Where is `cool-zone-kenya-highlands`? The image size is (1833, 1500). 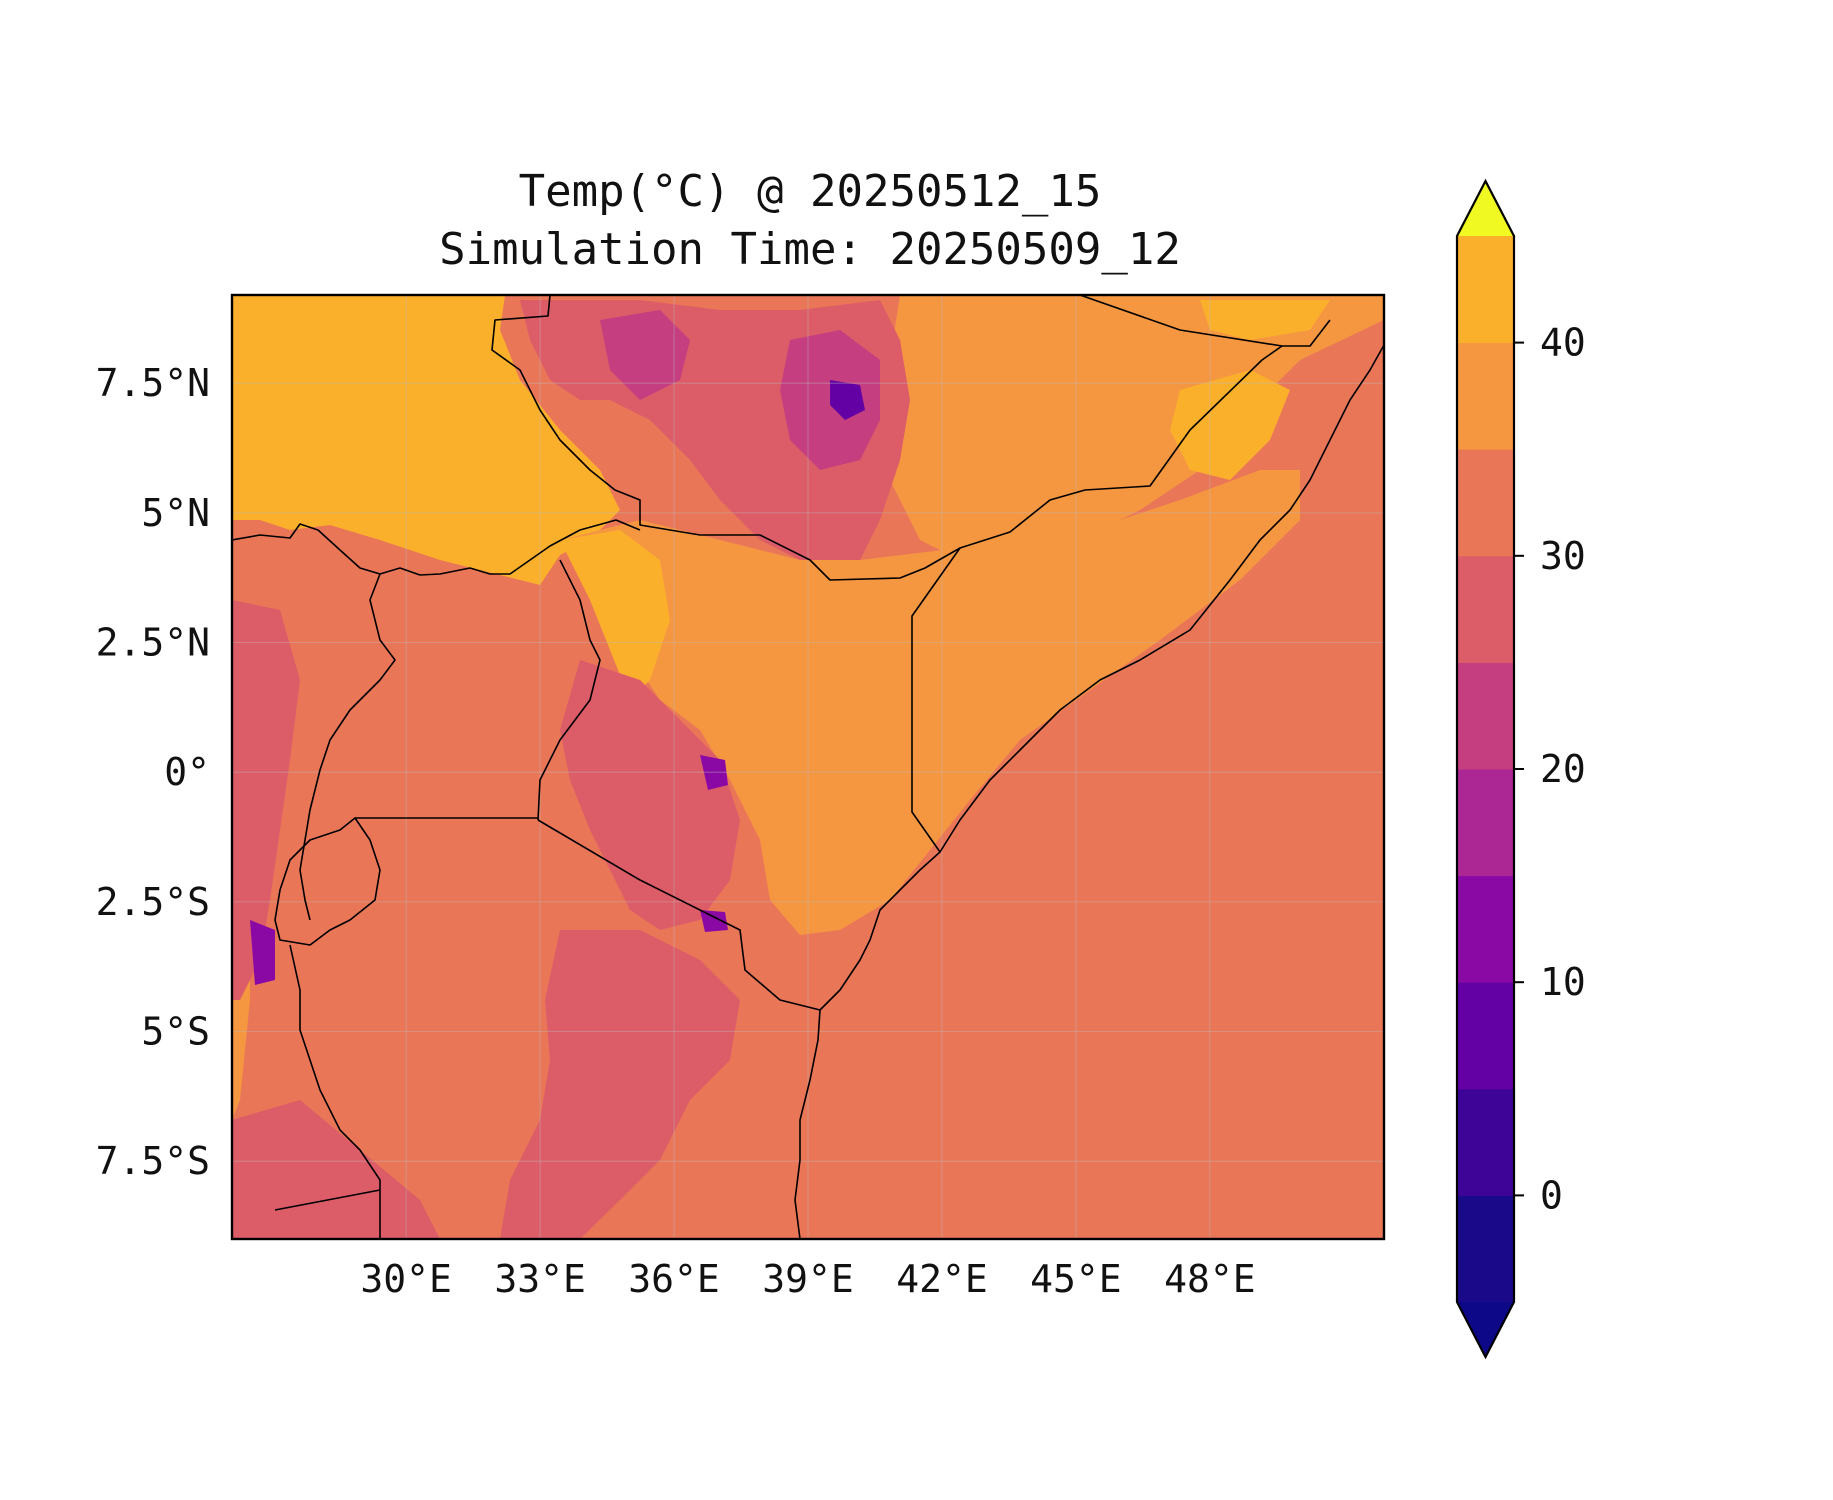 cool-zone-kenya-highlands is located at coordinates (650, 795).